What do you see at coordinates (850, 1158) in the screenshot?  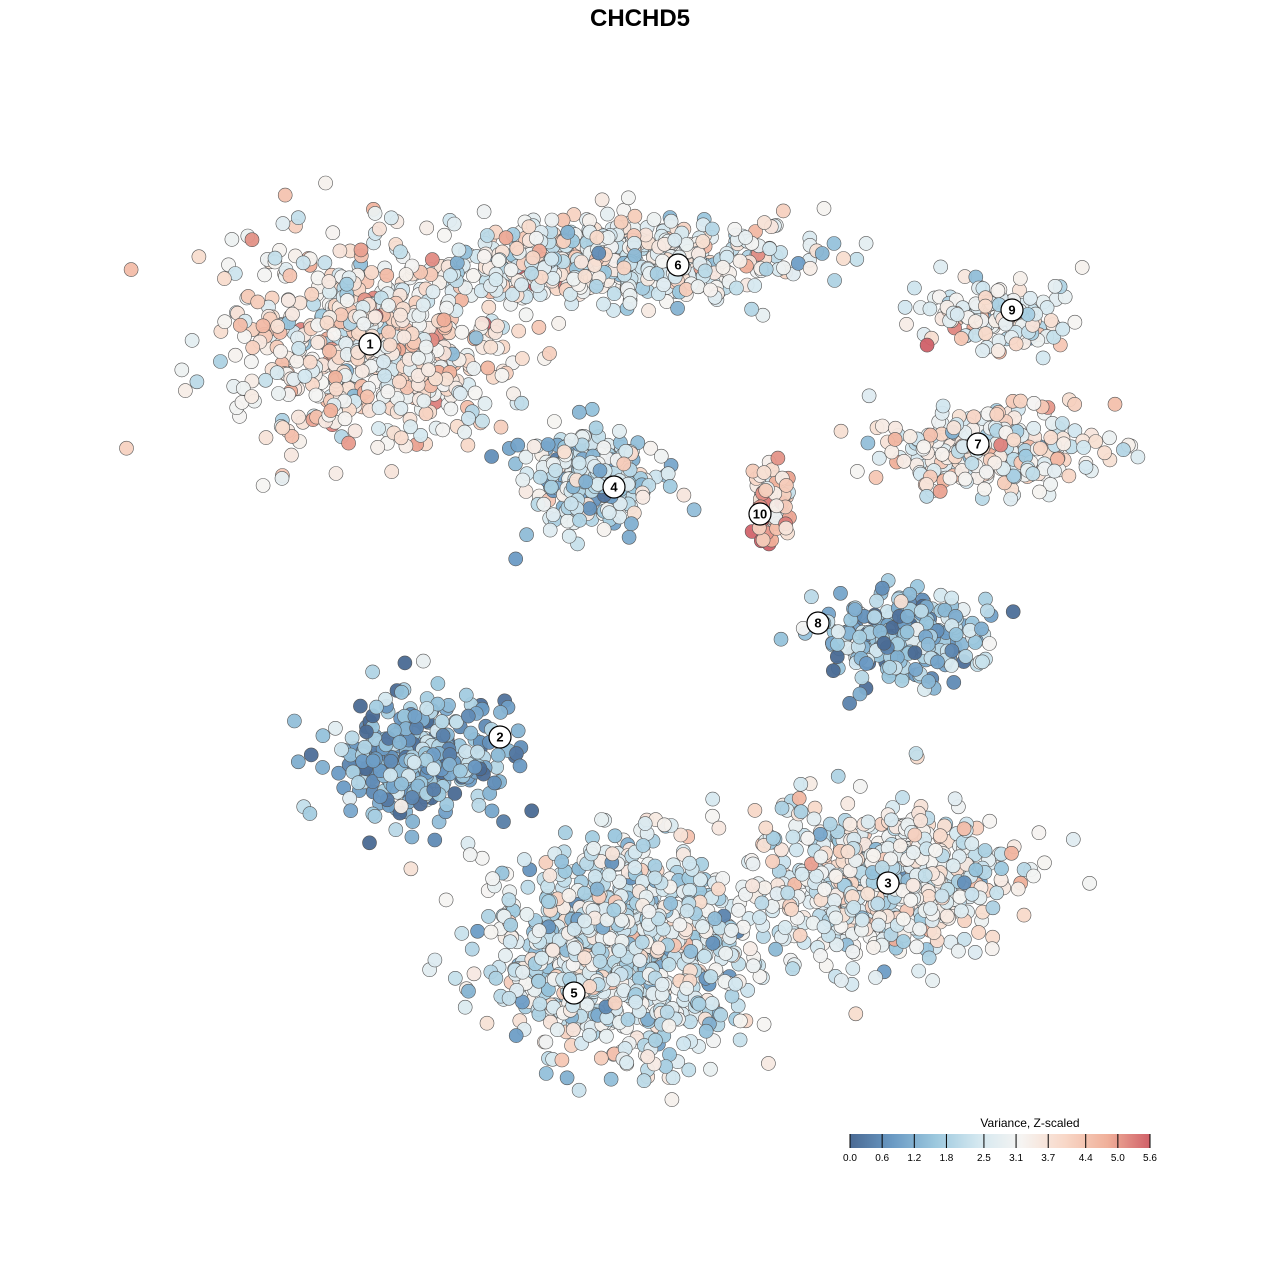 I see `legend-tick-label: 0.0` at bounding box center [850, 1158].